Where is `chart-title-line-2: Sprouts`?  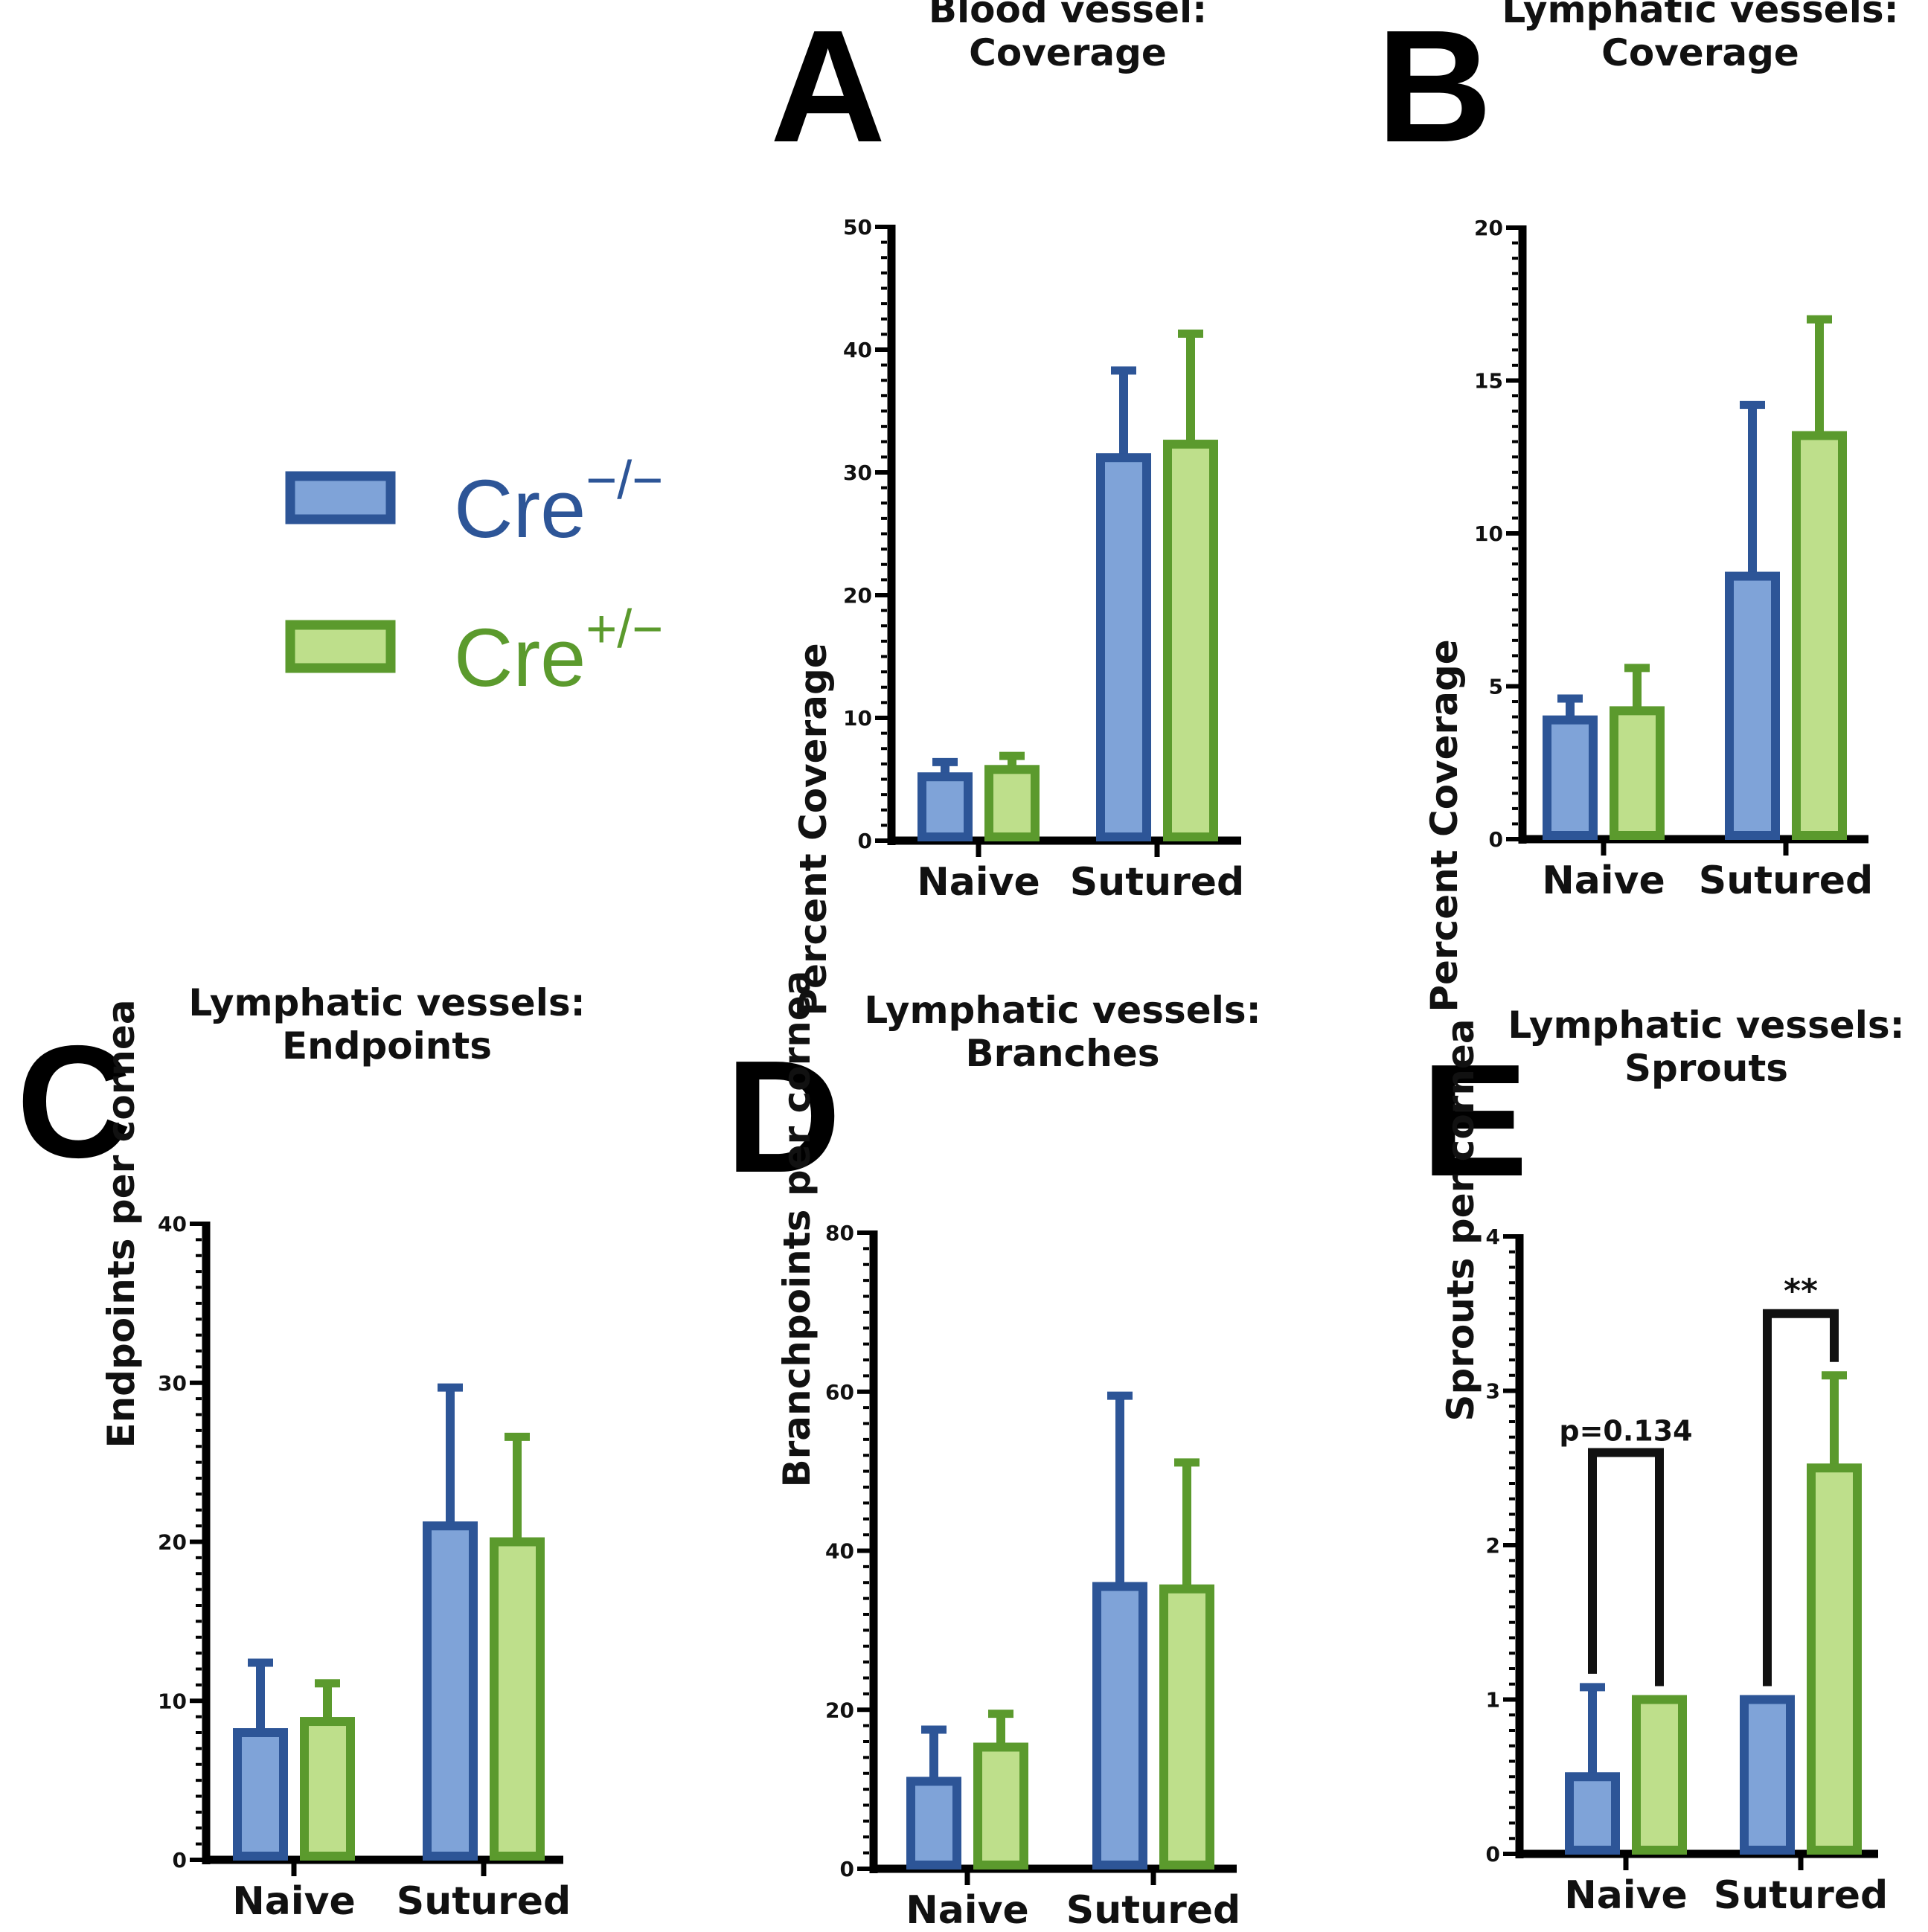 chart-title-line-2: Sprouts is located at coordinates (1706, 1068).